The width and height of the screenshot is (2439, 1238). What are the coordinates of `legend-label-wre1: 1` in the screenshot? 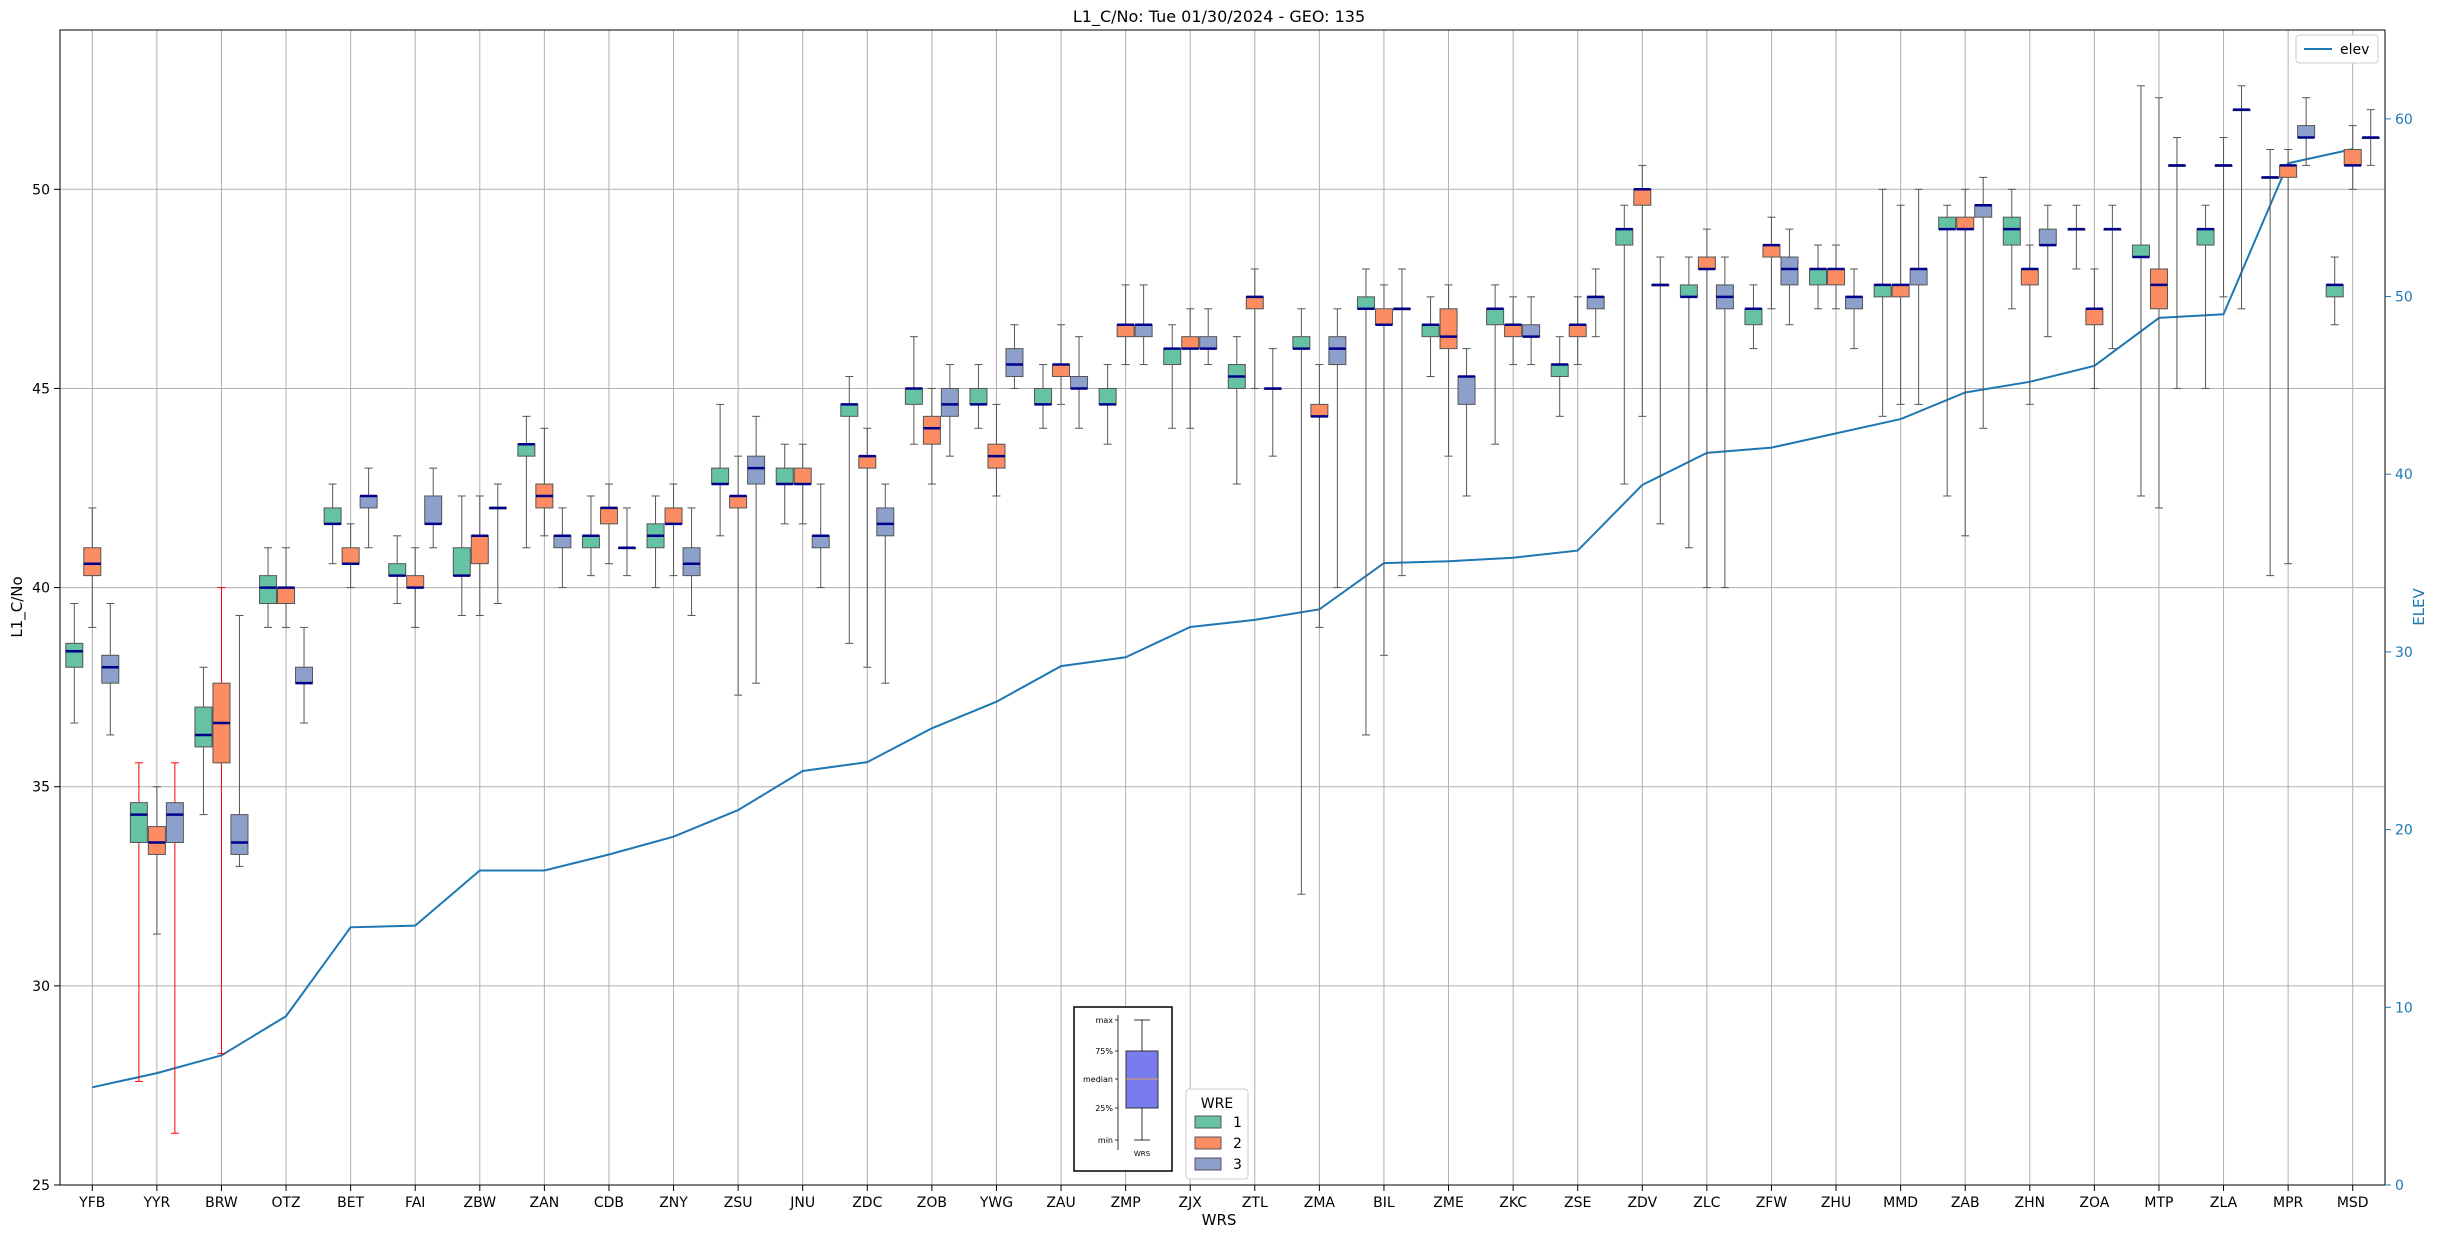 It's located at (1237, 1123).